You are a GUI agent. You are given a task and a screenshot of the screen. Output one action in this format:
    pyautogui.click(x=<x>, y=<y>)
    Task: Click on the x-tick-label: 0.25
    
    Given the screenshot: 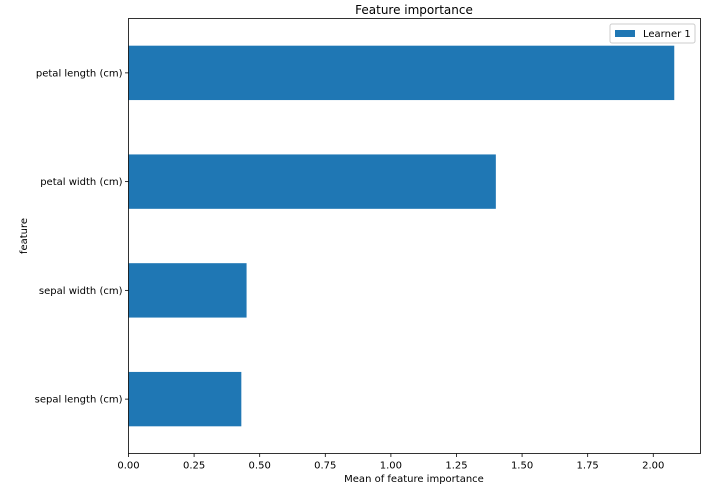 What is the action you would take?
    pyautogui.click(x=194, y=466)
    